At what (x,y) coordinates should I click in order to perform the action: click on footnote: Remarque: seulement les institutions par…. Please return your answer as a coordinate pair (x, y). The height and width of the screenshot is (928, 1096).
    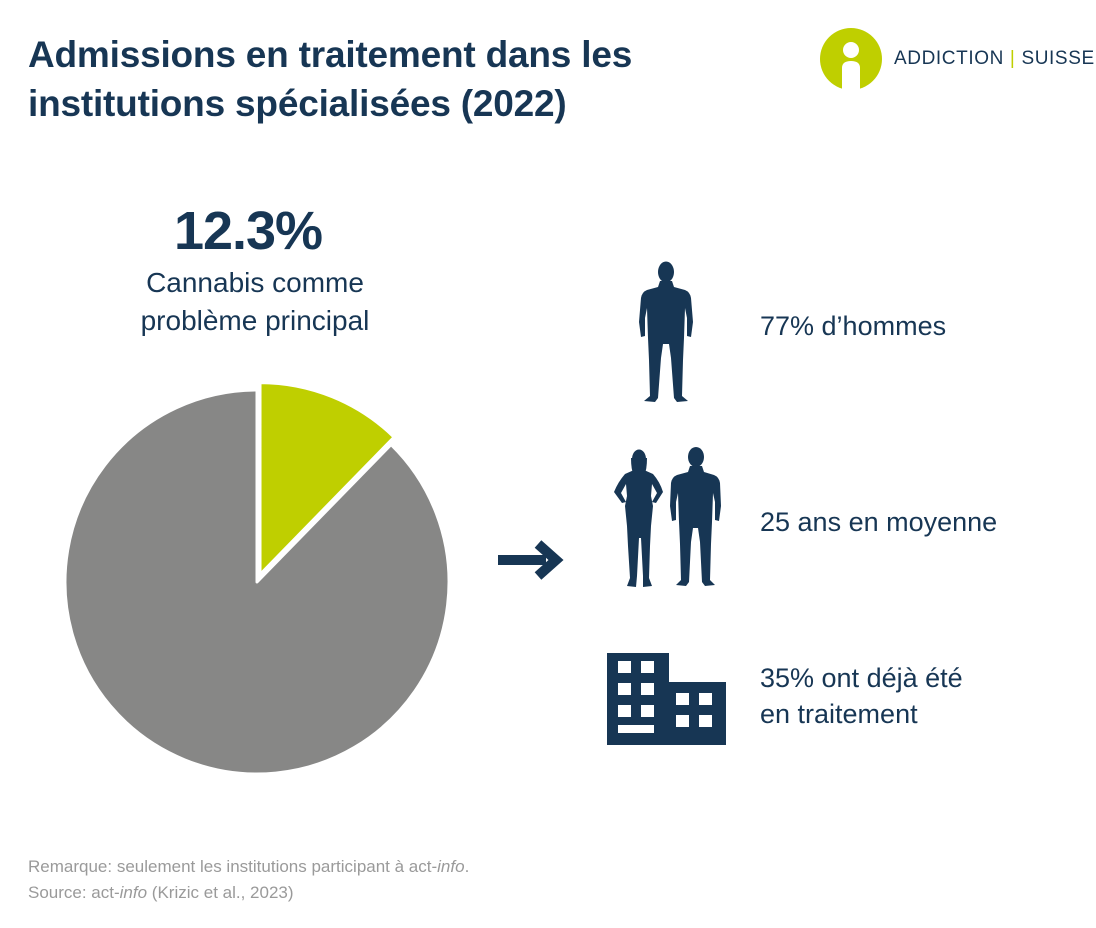
    Looking at the image, I should click on (248, 880).